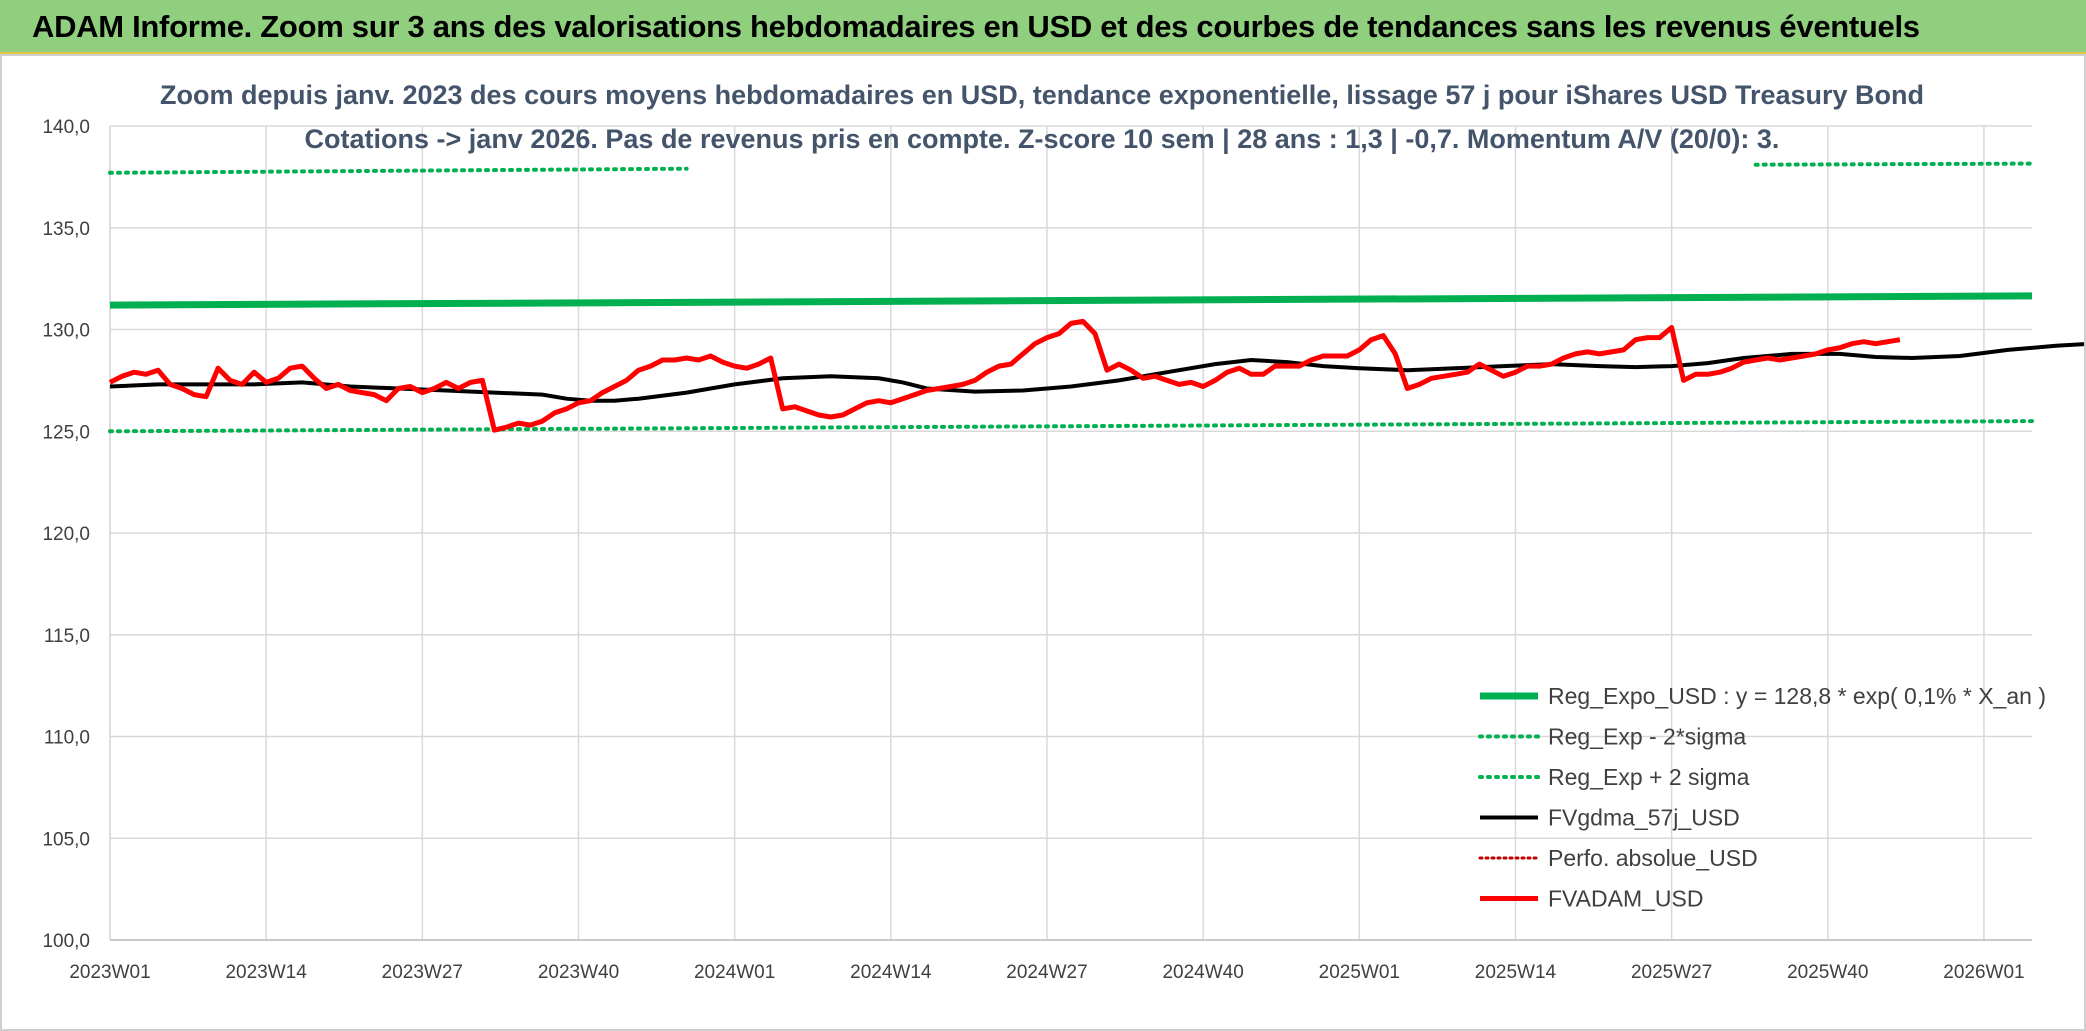  What do you see at coordinates (422, 972) in the screenshot?
I see `x-tick-label: 2023W27` at bounding box center [422, 972].